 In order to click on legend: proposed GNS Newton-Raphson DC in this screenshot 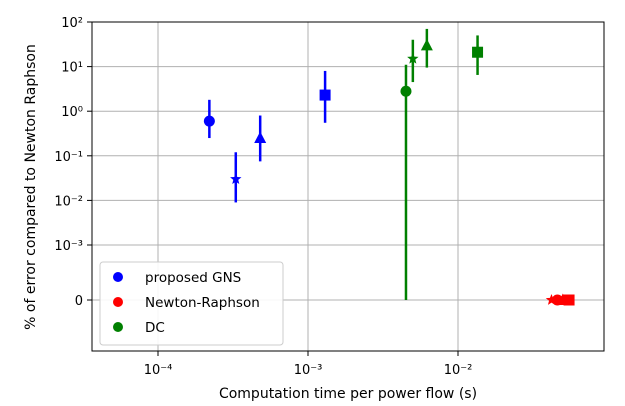, I will do `click(191, 303)`.